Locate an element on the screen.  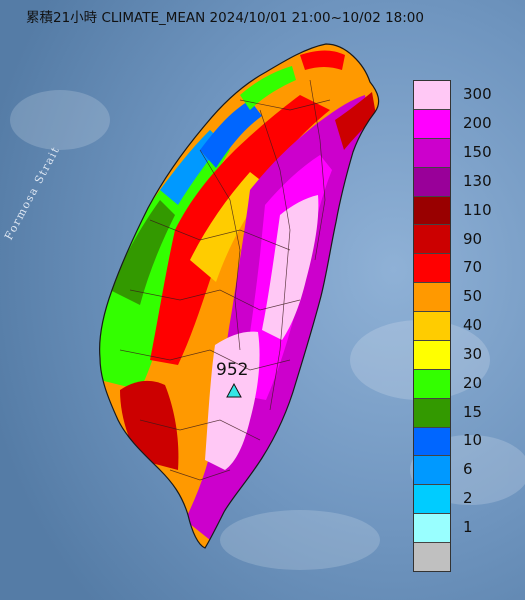
legend-label: 90 is located at coordinates (473, 238).